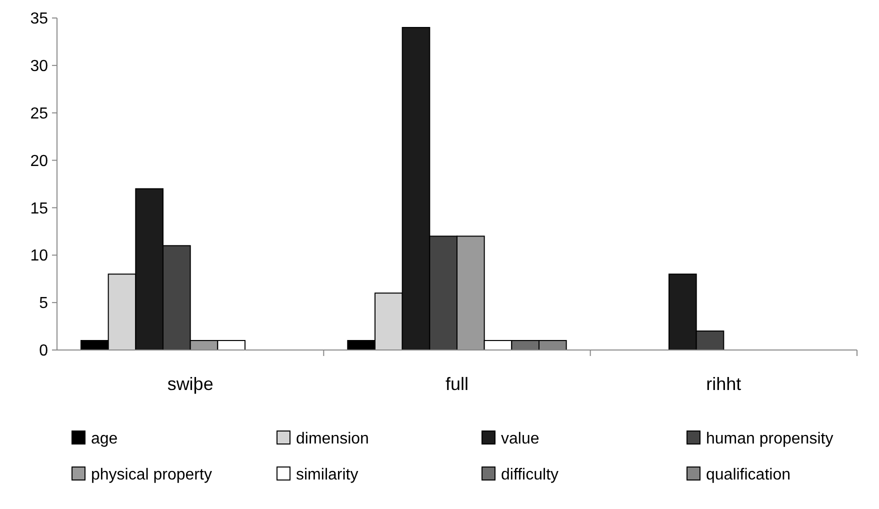  What do you see at coordinates (327, 475) in the screenshot?
I see `legend-label: similarity` at bounding box center [327, 475].